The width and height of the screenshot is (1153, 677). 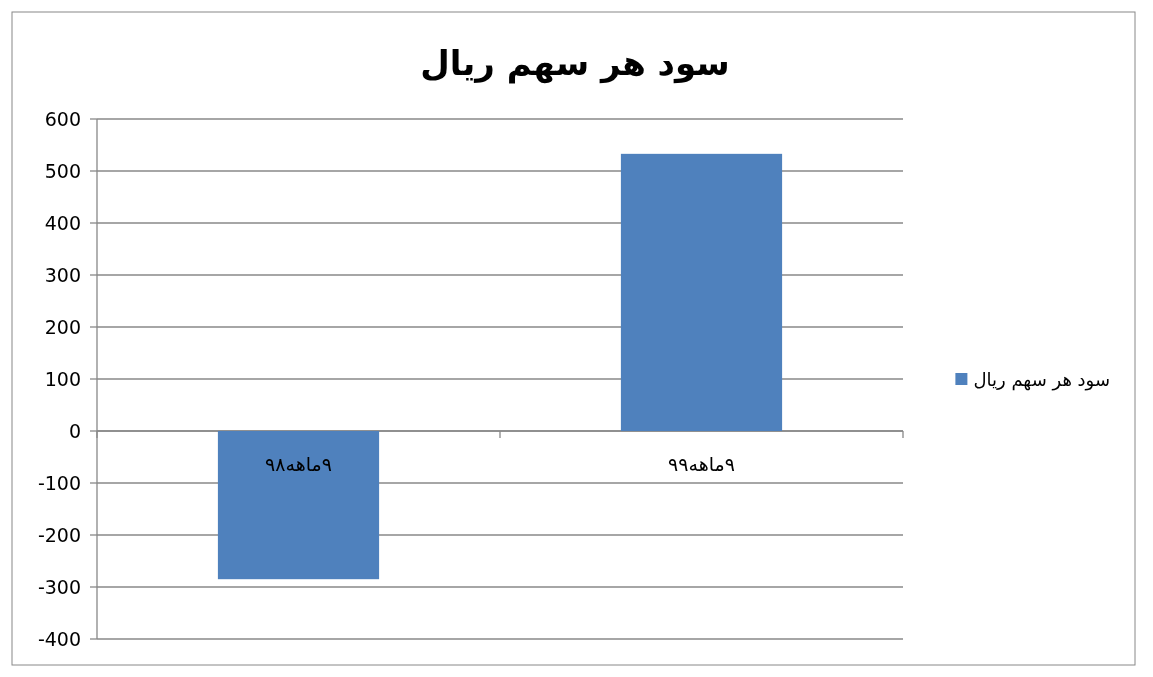 What do you see at coordinates (62, 275) in the screenshot?
I see `y-tick-label: 300` at bounding box center [62, 275].